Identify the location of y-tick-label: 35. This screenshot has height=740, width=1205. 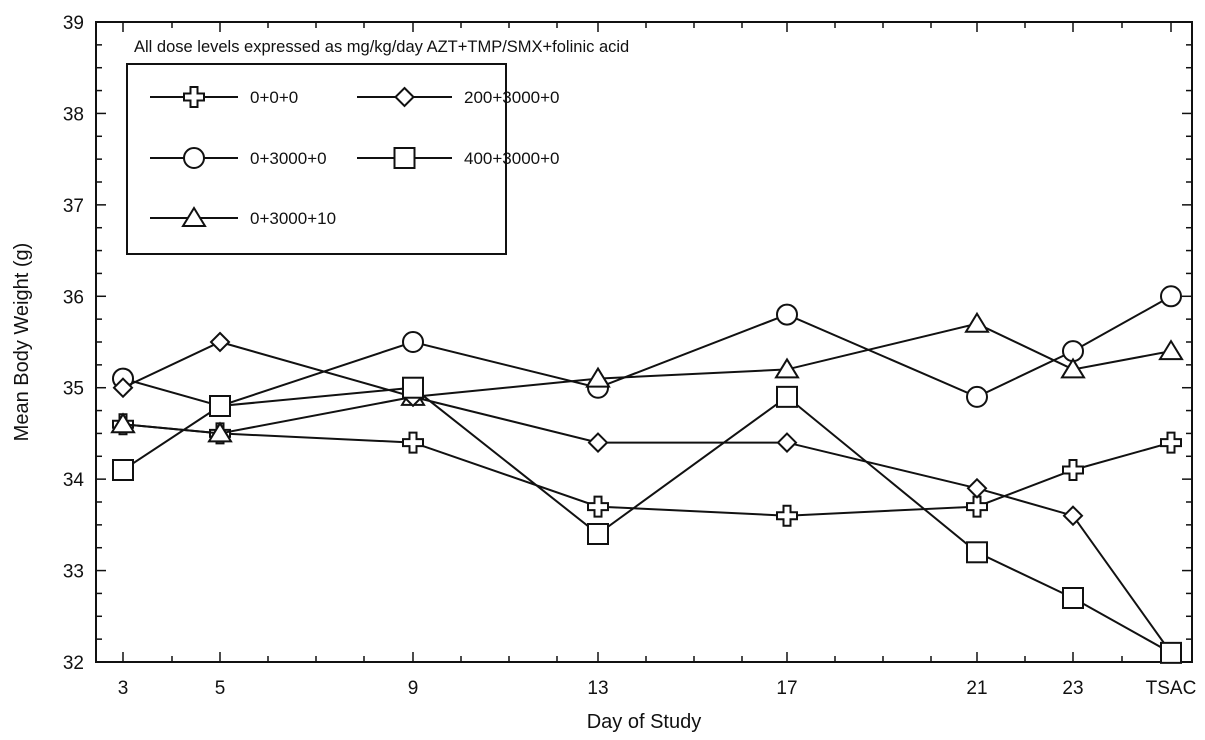
(73, 389).